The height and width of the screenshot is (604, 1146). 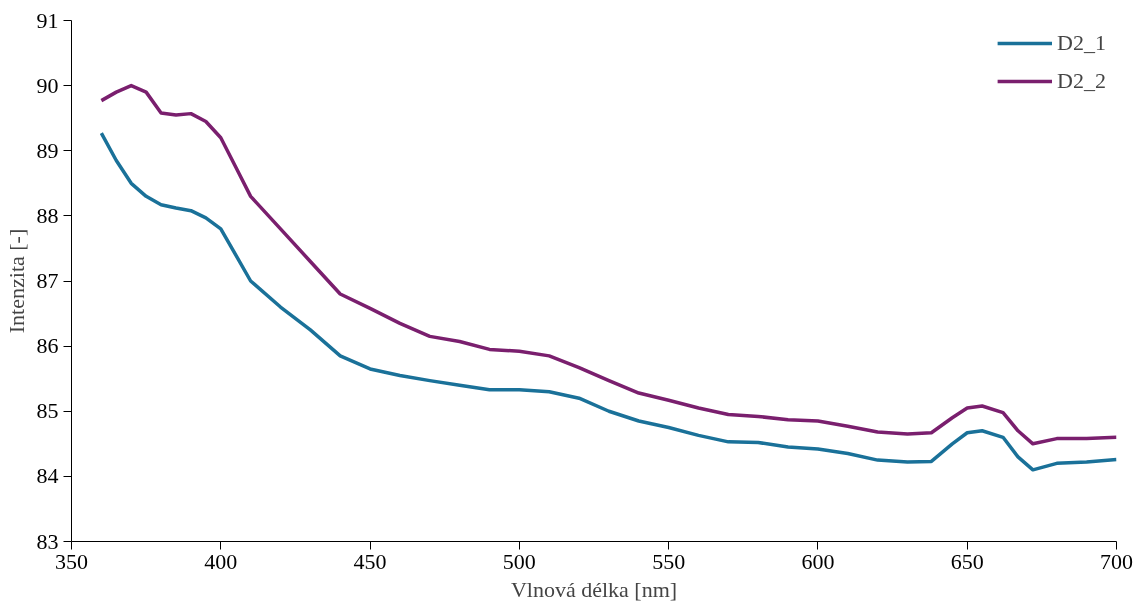 I want to click on y-axis-title: Intenzita [-], so click(x=16, y=281).